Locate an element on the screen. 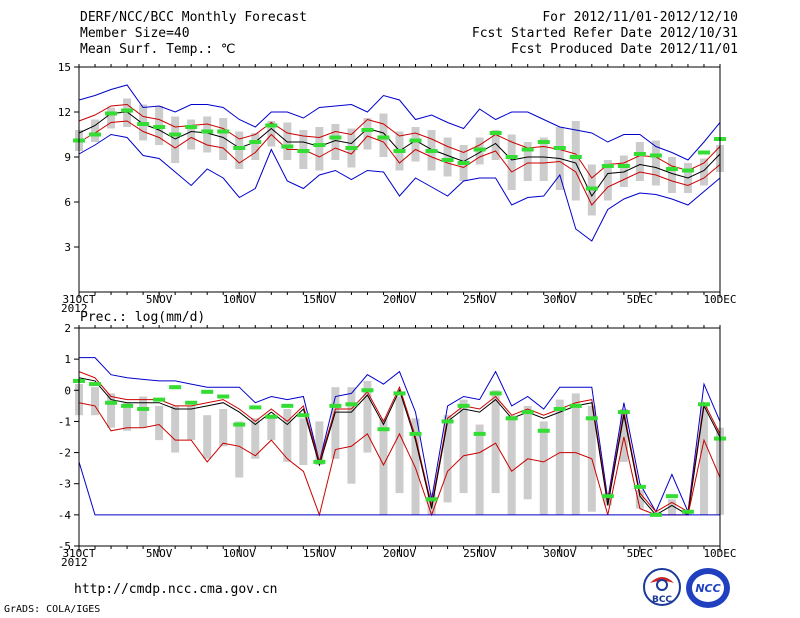 This screenshot has width=800, height=618. footer-url: http://cmdp.ncc.cma.gov.cn is located at coordinates (176, 589).